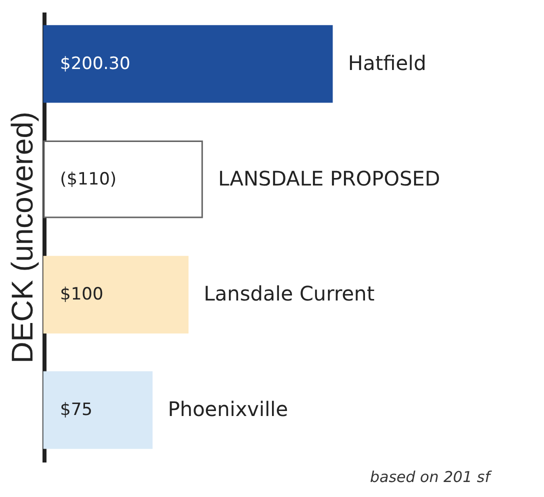 This screenshot has width=544, height=497. What do you see at coordinates (228, 409) in the screenshot?
I see `y-tick-label: Phoenixville` at bounding box center [228, 409].